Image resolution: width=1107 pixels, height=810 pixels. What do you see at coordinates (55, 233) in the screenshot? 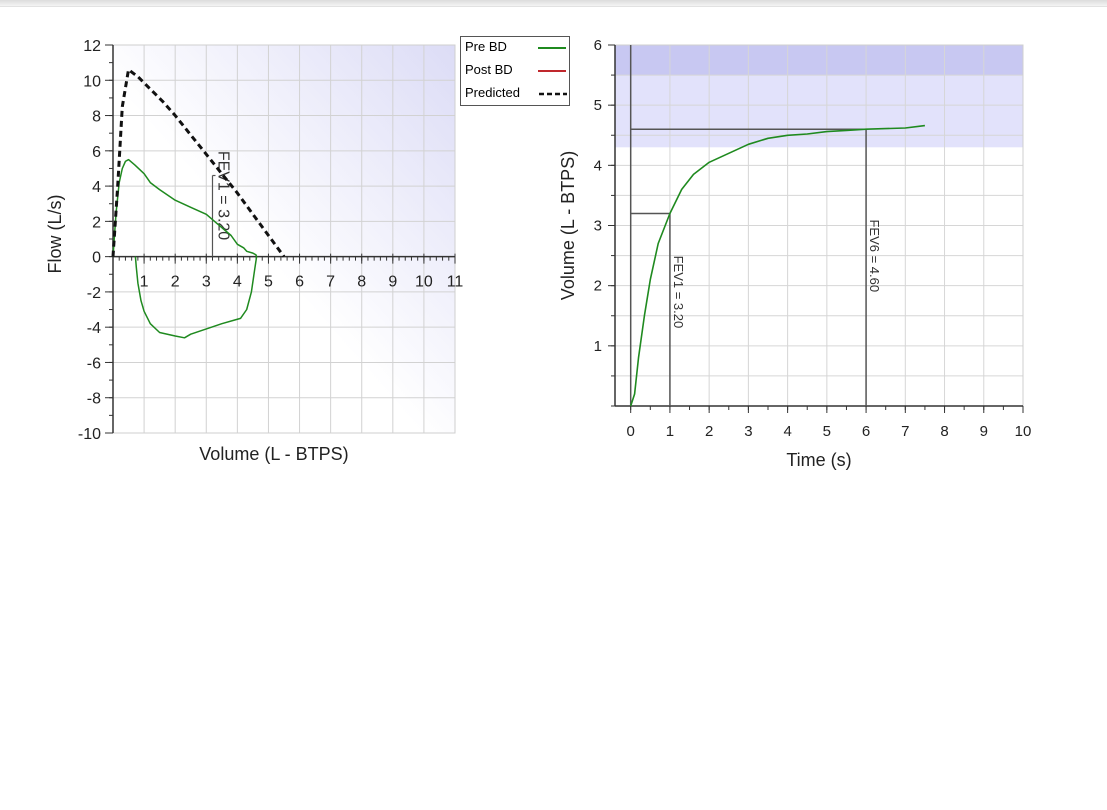
I see `y-axis-label: Flow (L/s)` at bounding box center [55, 233].